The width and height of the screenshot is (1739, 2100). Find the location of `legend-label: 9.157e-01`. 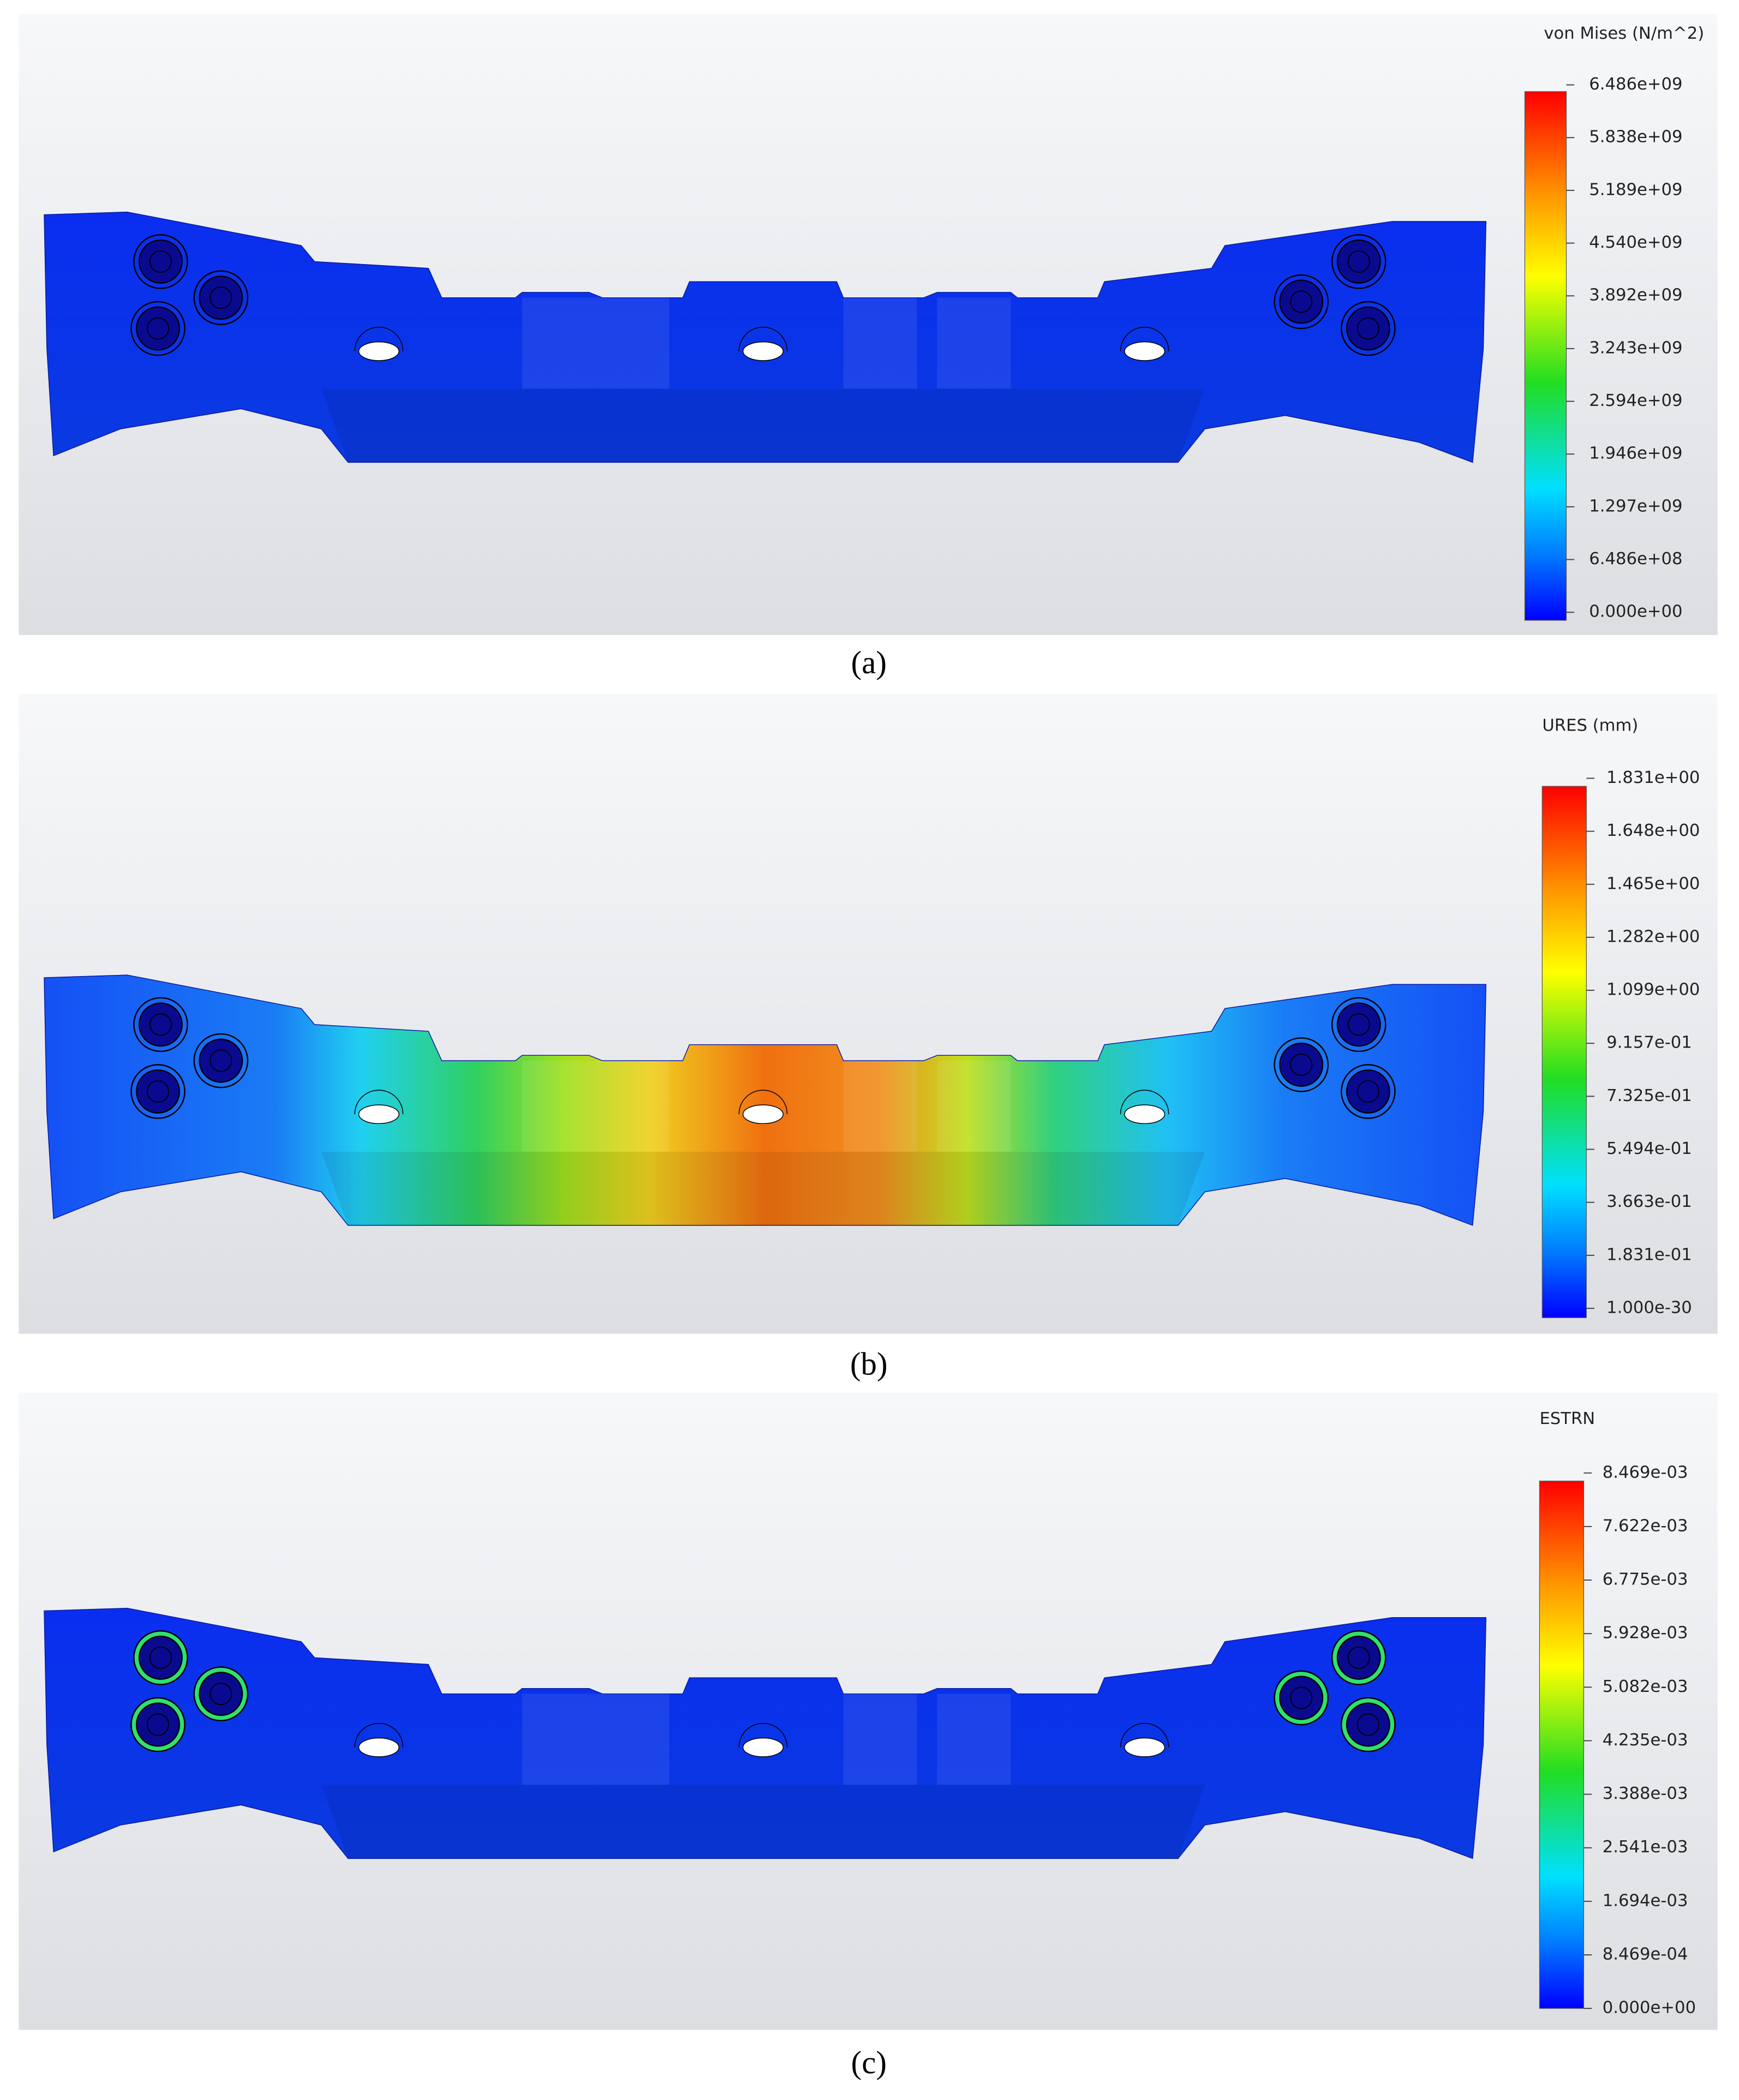

legend-label: 9.157e-01 is located at coordinates (1649, 1042).